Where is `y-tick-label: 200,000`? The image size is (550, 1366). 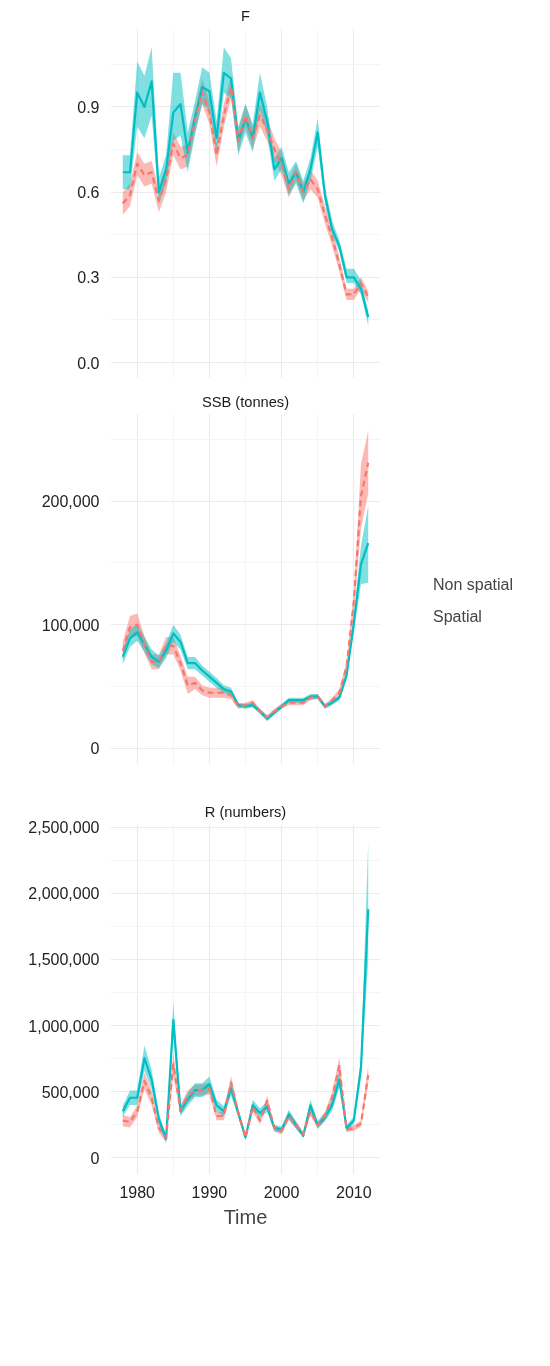 y-tick-label: 200,000 is located at coordinates (70, 502).